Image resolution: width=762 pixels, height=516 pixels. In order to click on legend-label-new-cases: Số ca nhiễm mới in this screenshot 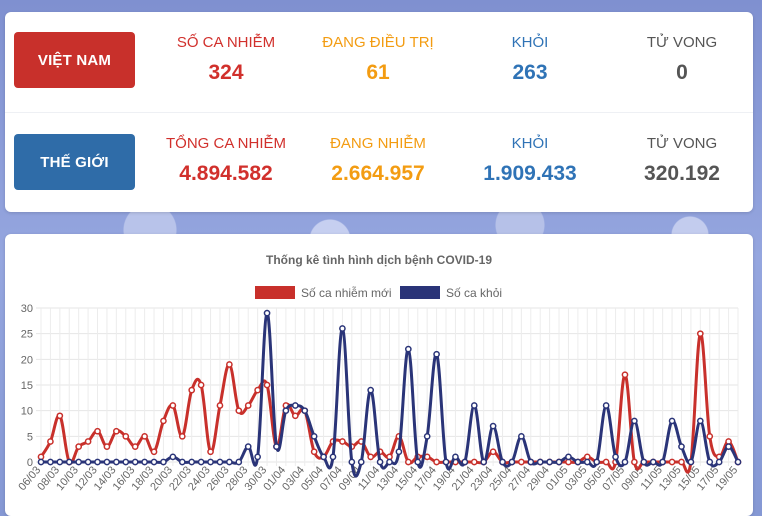, I will do `click(346, 292)`.